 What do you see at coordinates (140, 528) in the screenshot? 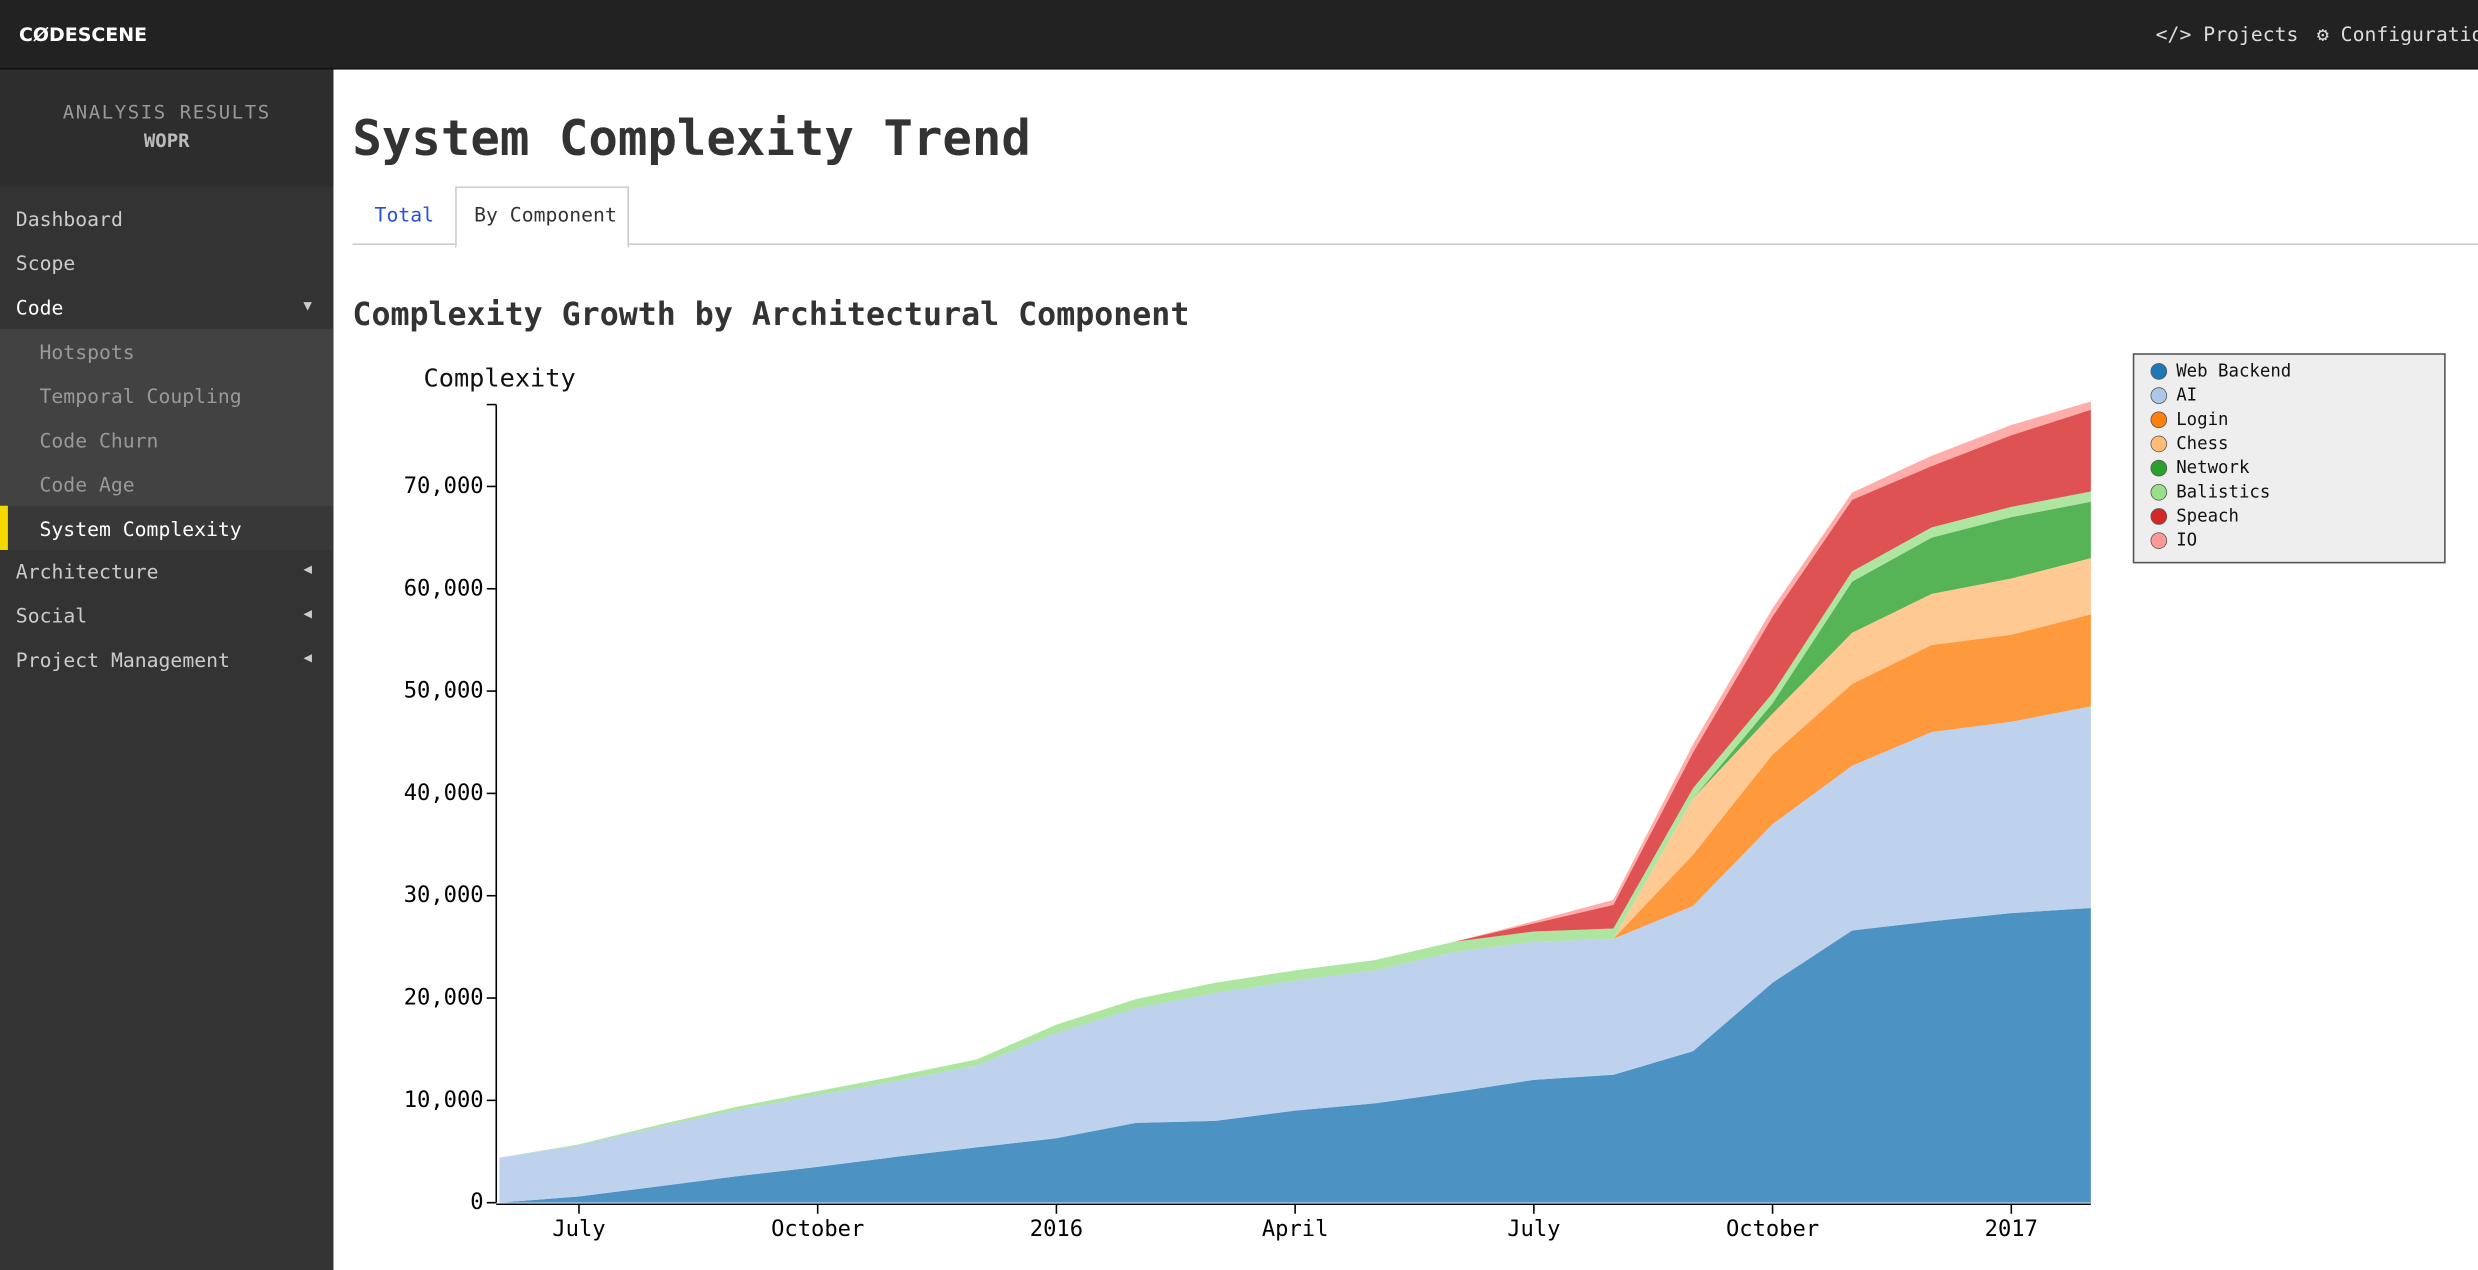
I see `submenu-item: System Complexity` at bounding box center [140, 528].